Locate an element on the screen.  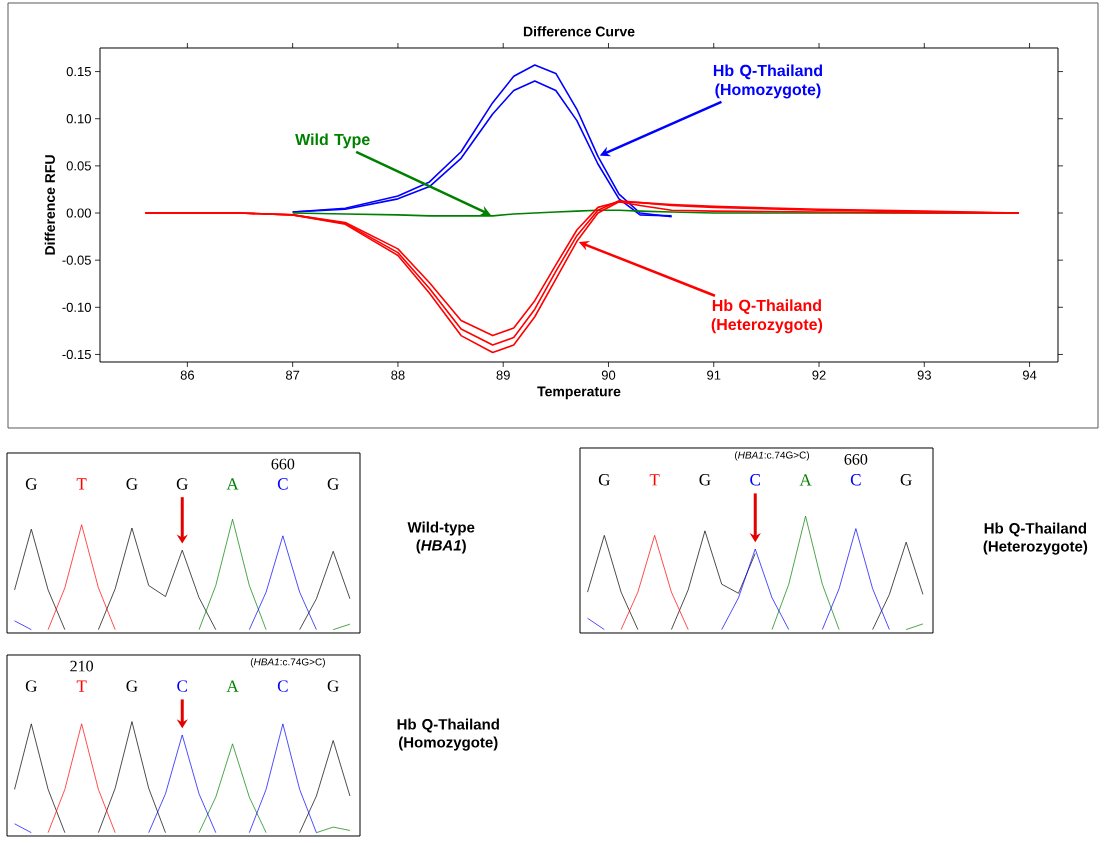
chart-title: Difference Curve is located at coordinates (579, 31).